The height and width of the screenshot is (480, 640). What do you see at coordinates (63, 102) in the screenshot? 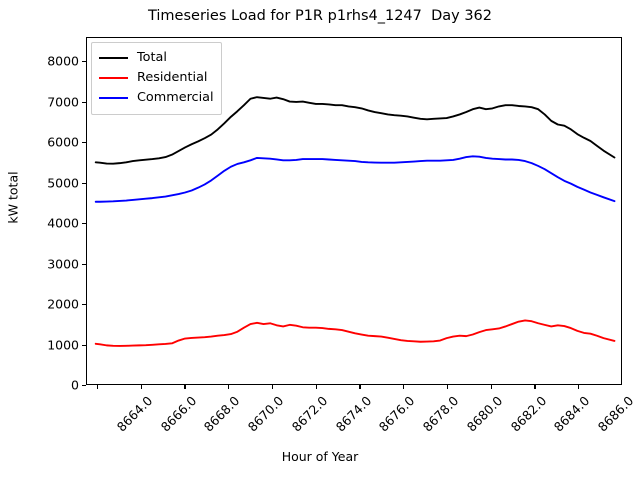
I see `y-tick-label: 7000` at bounding box center [63, 102].